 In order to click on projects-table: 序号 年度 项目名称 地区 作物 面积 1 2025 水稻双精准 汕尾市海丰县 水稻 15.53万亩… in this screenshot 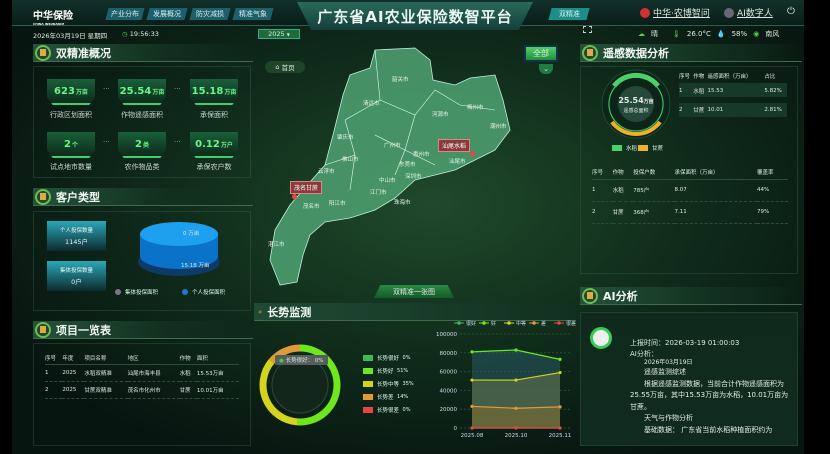, I will do `click(142, 375)`.